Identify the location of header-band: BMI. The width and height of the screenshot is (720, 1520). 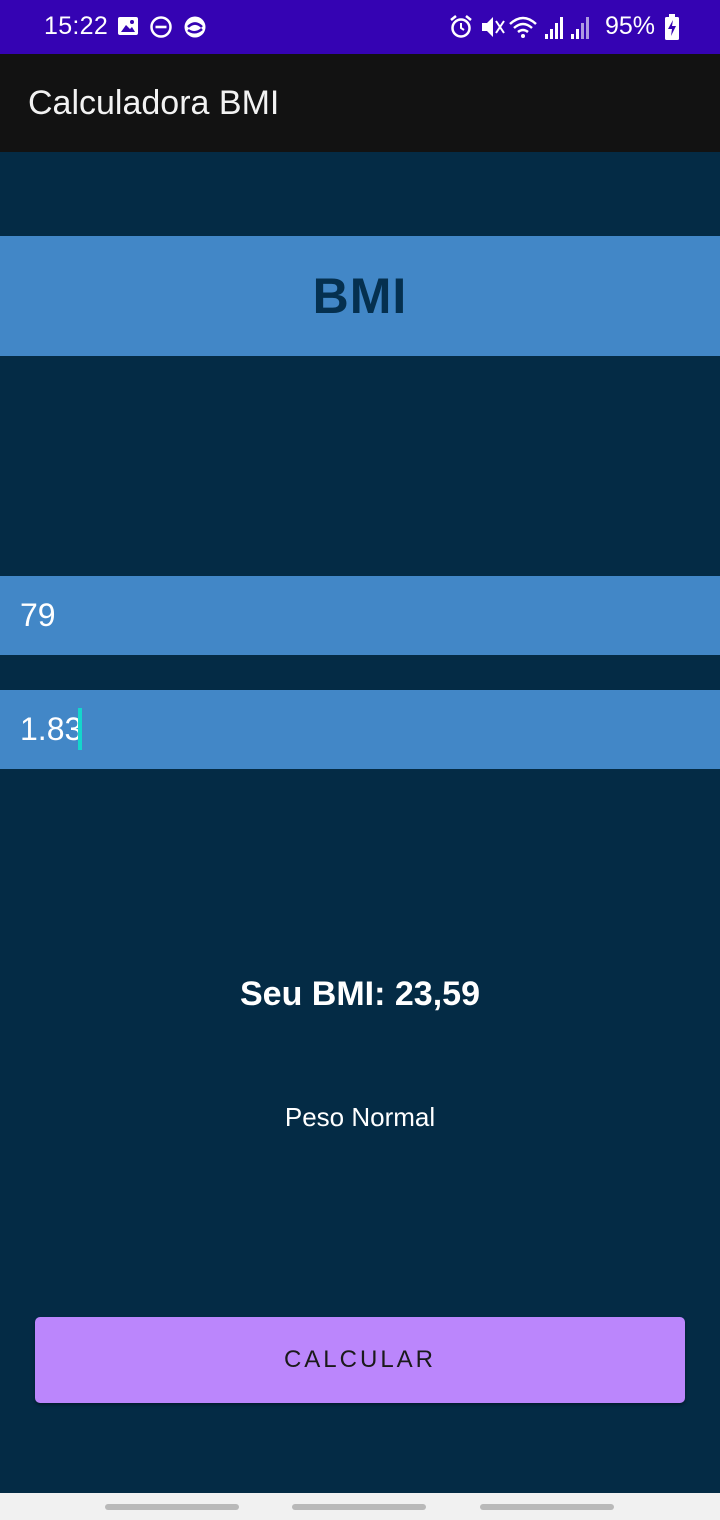
(360, 296).